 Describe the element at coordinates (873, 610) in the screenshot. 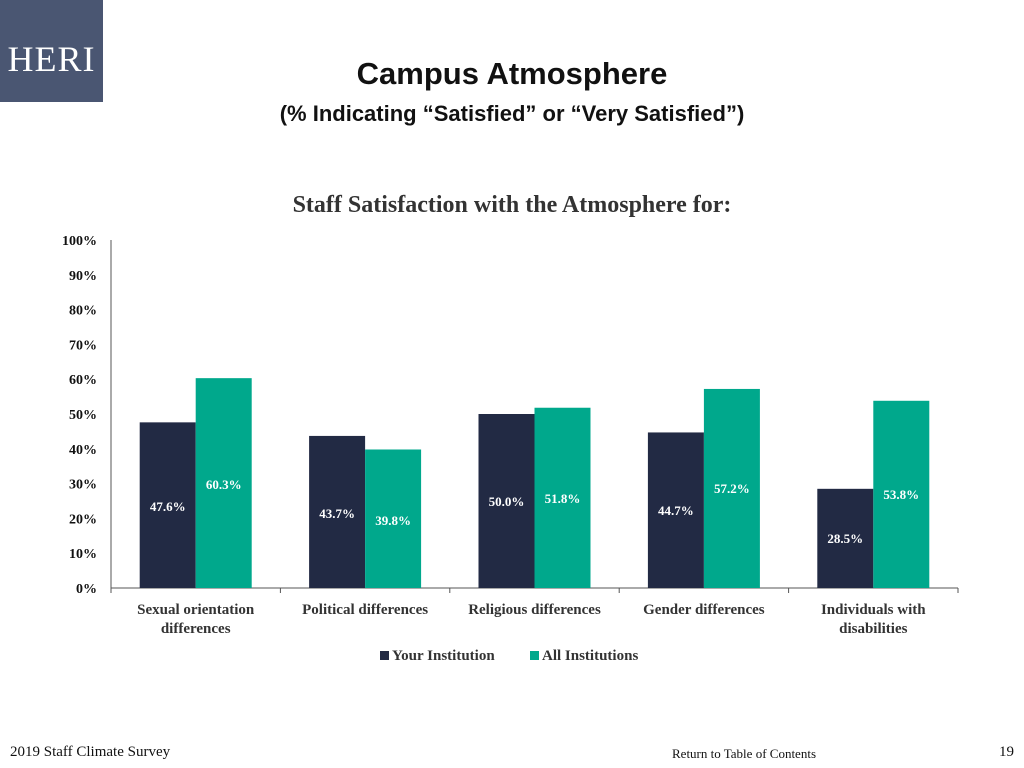

I see `x-category-label: Individuals with` at that location.